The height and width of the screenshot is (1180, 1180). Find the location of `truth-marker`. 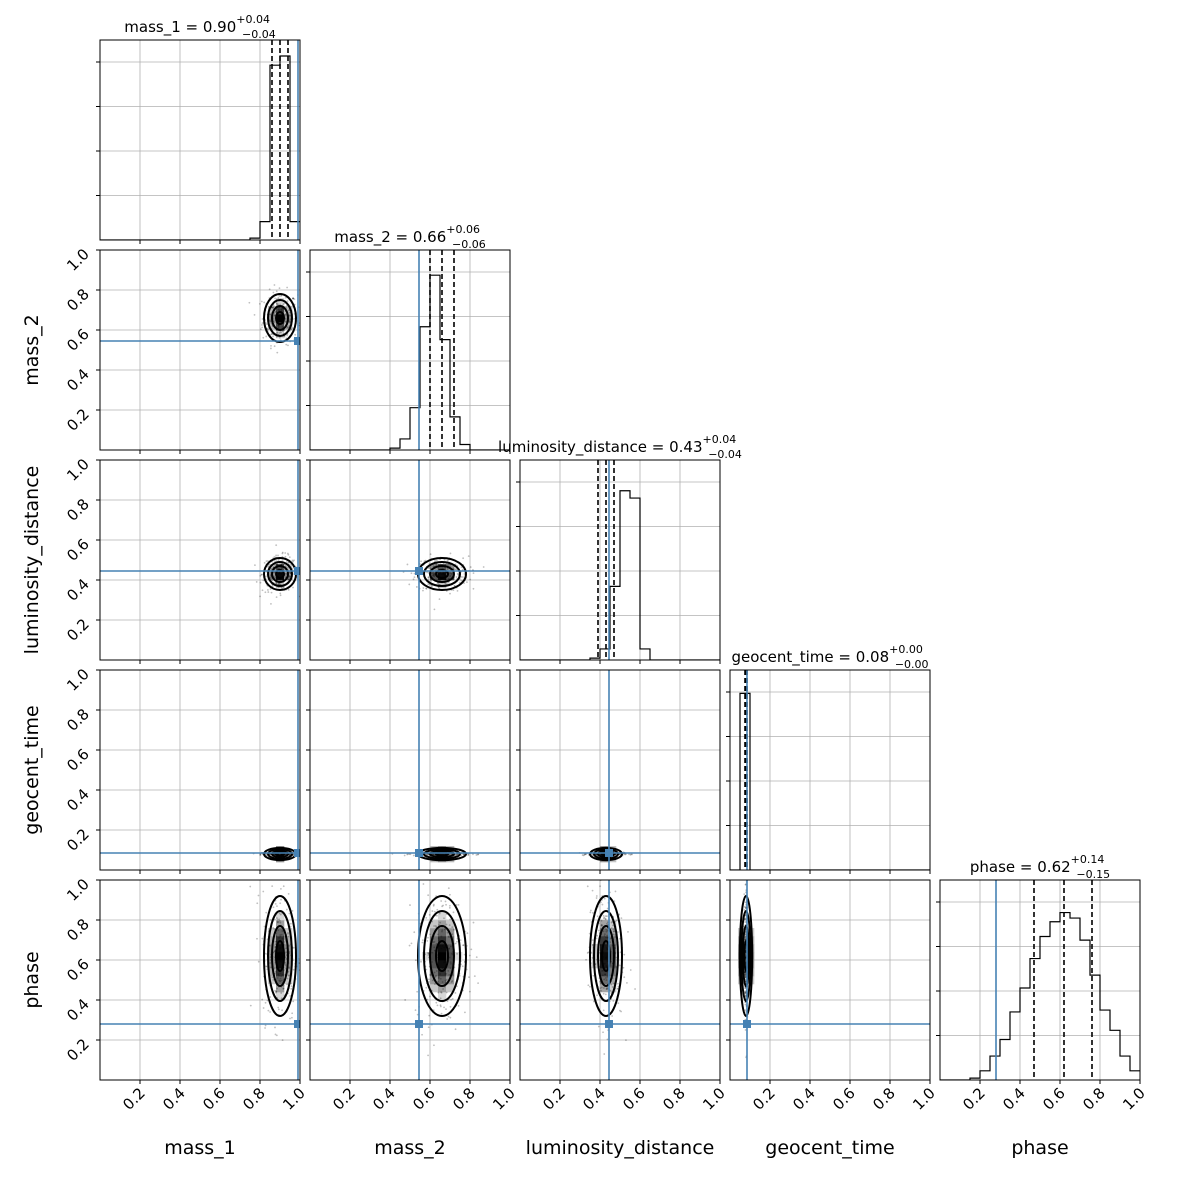

truth-marker is located at coordinates (419, 571).